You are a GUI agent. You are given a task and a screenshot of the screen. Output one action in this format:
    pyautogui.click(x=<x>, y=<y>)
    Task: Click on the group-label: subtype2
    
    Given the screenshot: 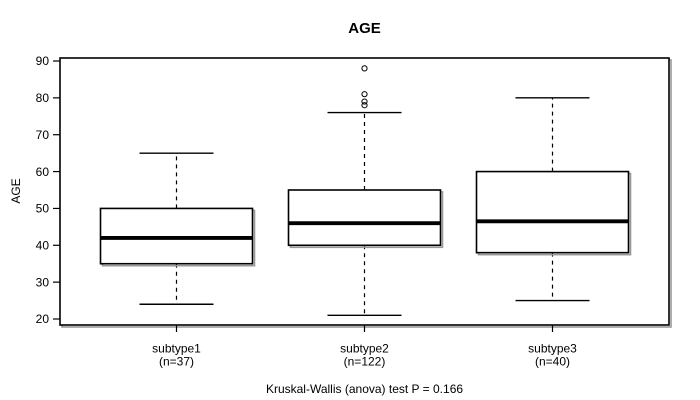 What is the action you would take?
    pyautogui.click(x=364, y=349)
    